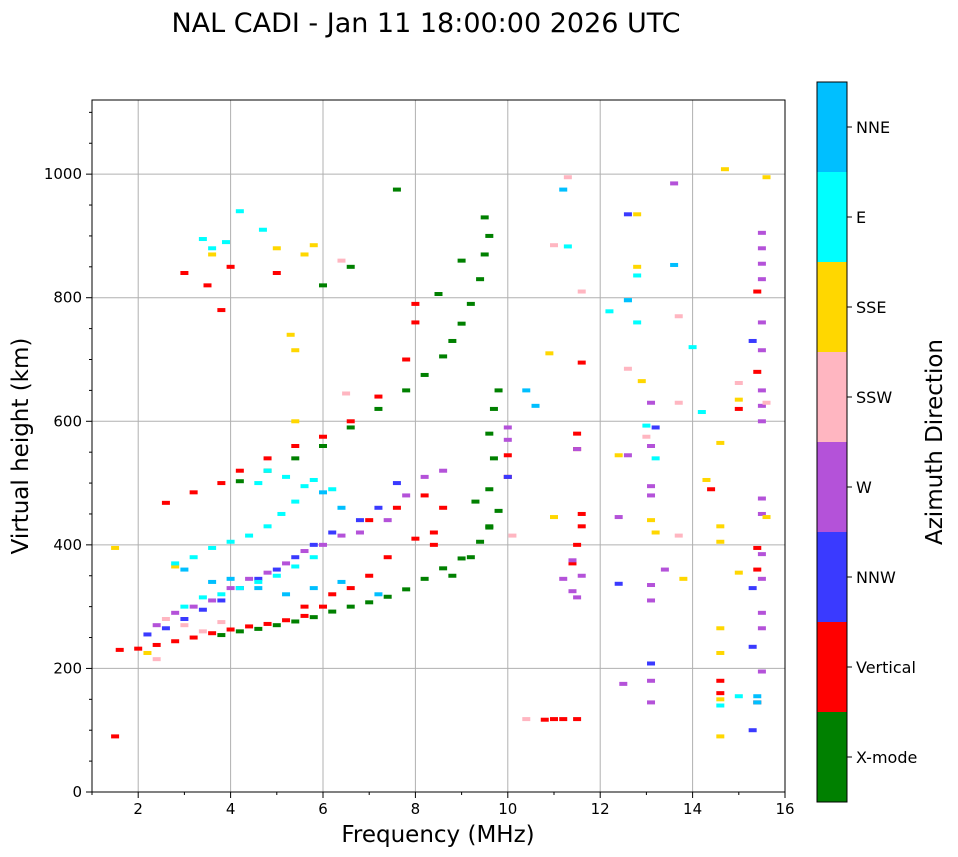 The height and width of the screenshot is (857, 958). I want to click on x-axis-label: Frequency (MHz), so click(437, 835).